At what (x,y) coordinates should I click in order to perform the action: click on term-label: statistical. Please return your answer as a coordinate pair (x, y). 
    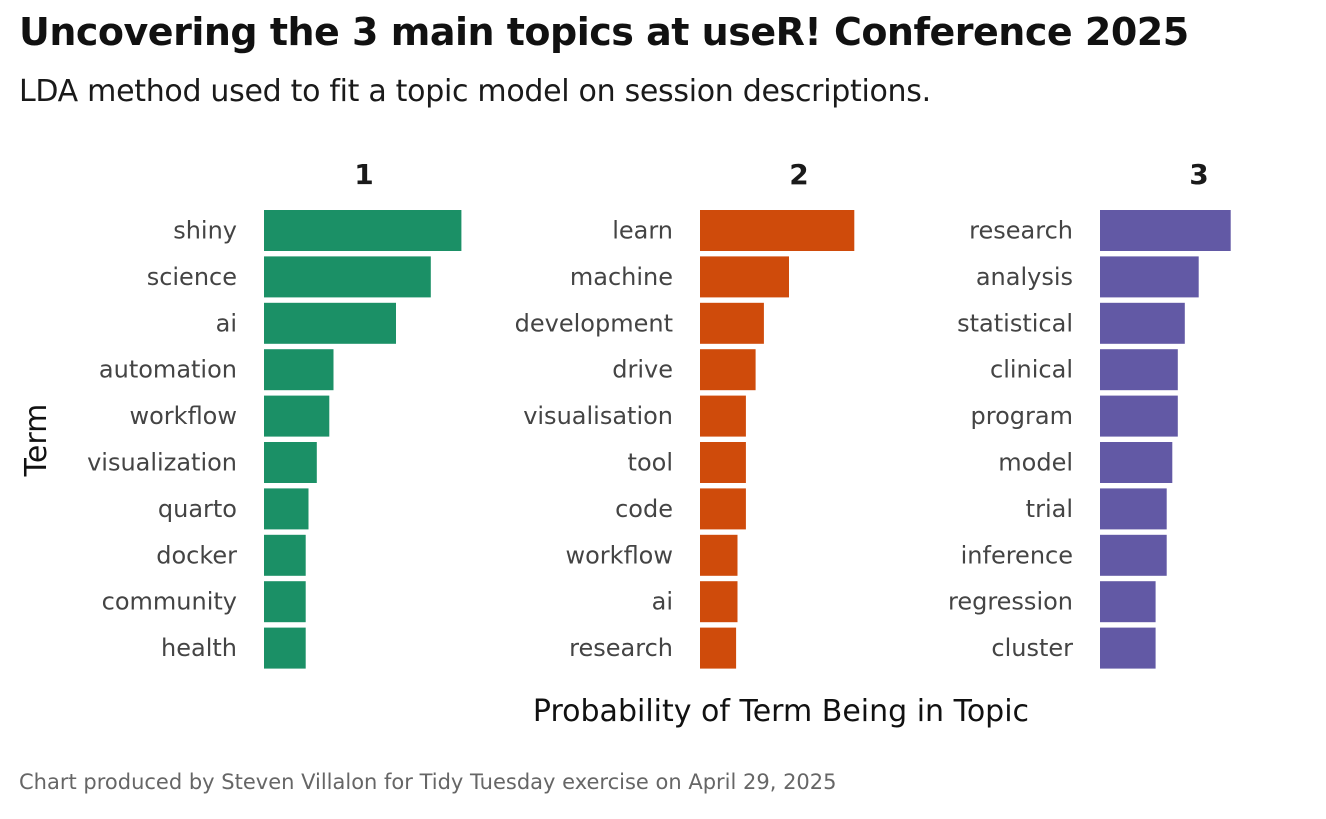
    Looking at the image, I should click on (1015, 323).